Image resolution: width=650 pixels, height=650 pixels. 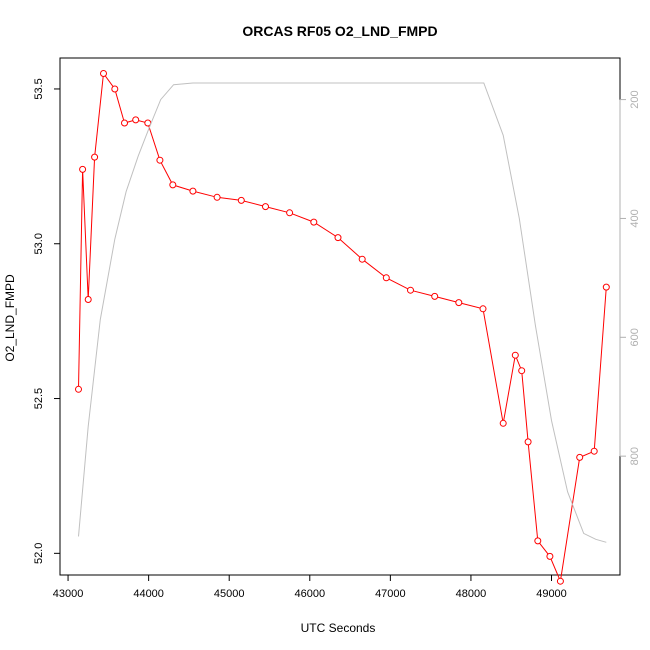 I want to click on y2-axis: 200 400 600 800, so click(x=630, y=277).